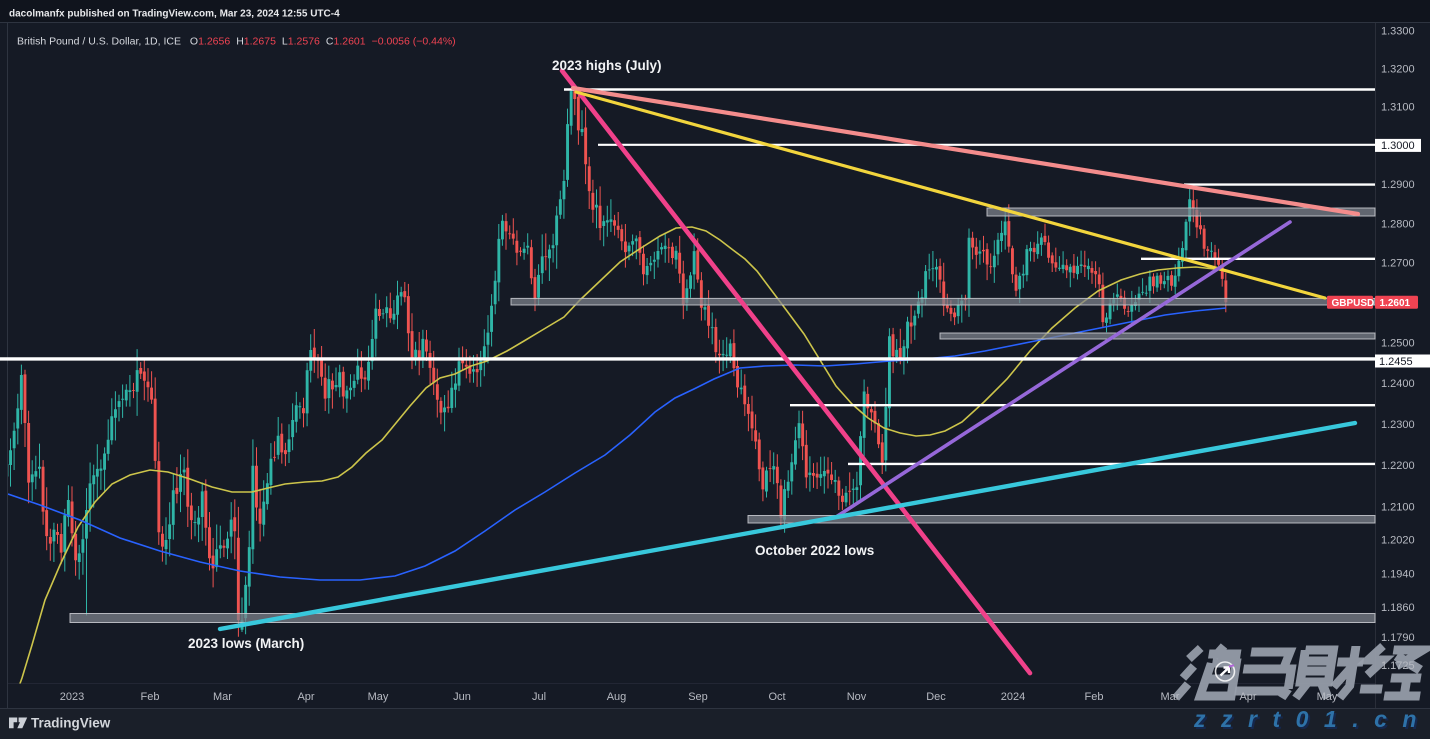 This screenshot has height=739, width=1430. Describe the element at coordinates (1398, 146) in the screenshot. I see `svg-text: 1.3000` at that location.